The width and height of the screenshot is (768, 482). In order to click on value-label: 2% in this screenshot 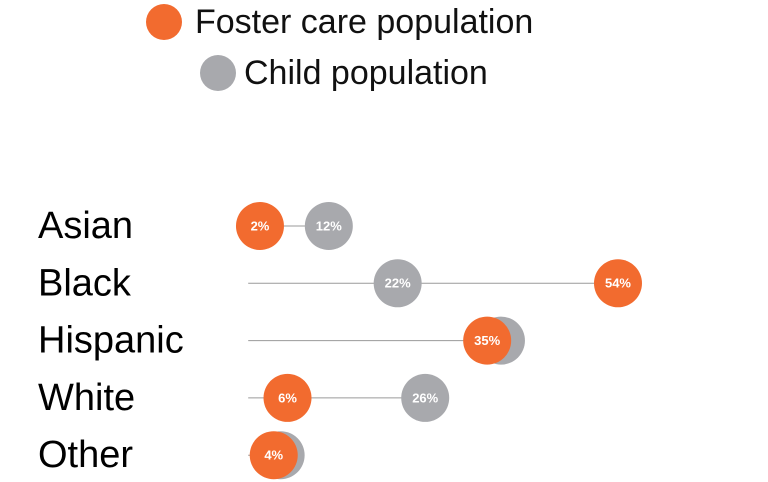, I will do `click(260, 225)`.